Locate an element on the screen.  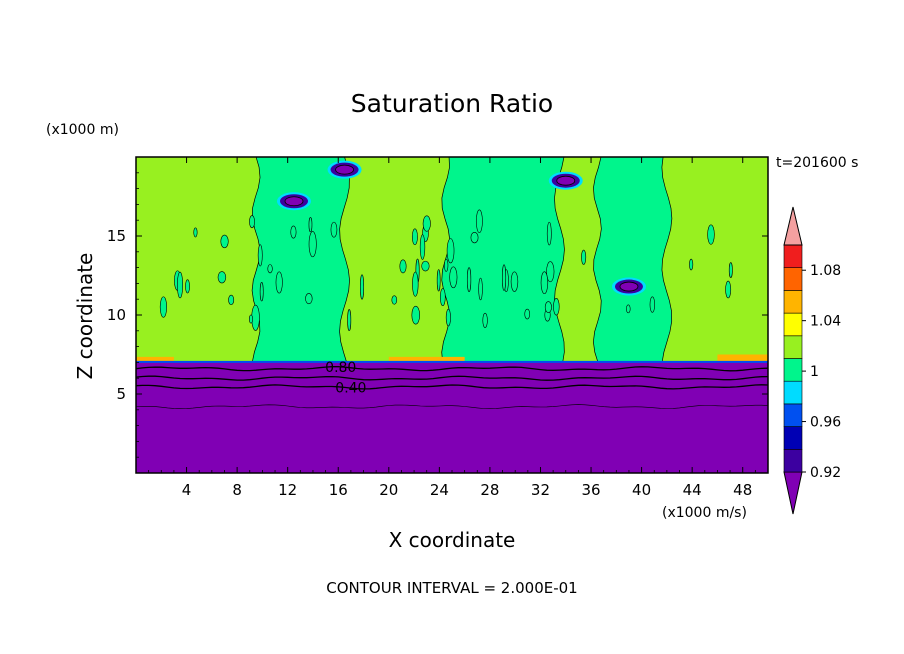
contour-lines is located at coordinates (452, 388).